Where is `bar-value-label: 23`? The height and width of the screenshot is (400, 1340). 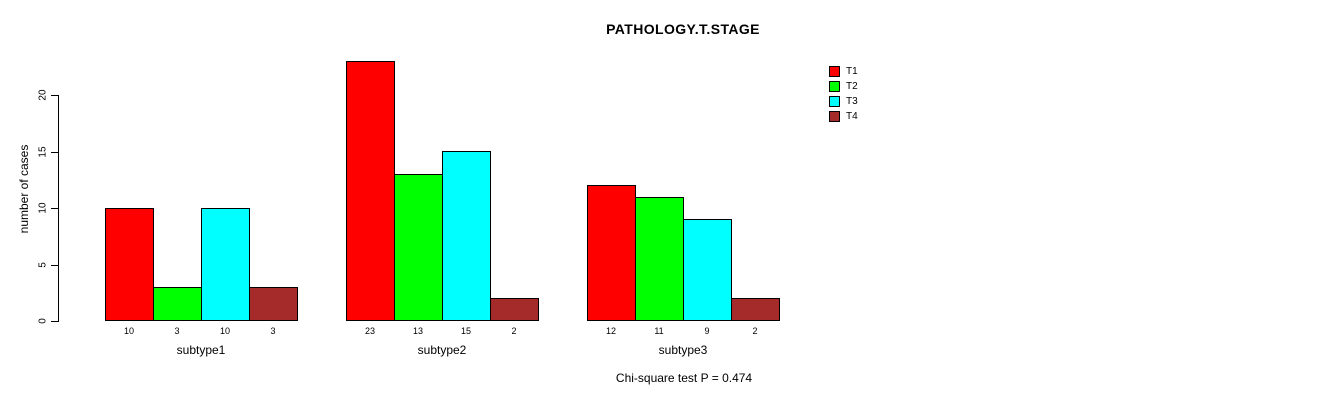
bar-value-label: 23 is located at coordinates (369, 331).